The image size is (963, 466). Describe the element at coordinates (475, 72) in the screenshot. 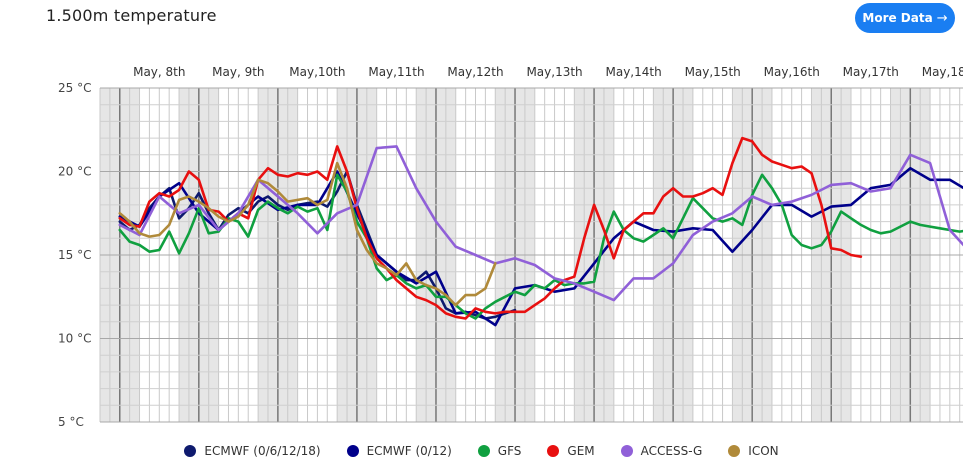

I see `day-label: May,12th` at that location.